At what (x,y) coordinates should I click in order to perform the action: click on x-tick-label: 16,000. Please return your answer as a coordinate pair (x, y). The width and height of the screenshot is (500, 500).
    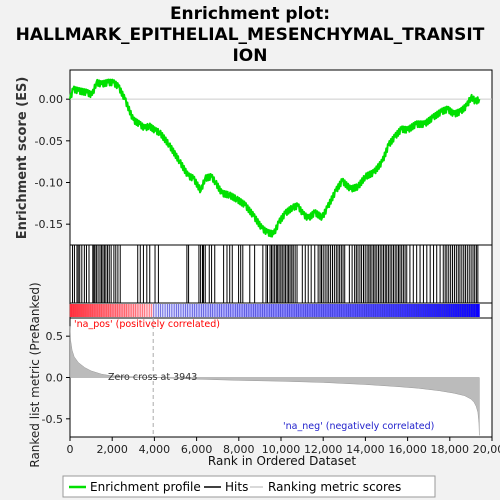
    Looking at the image, I should click on (407, 449).